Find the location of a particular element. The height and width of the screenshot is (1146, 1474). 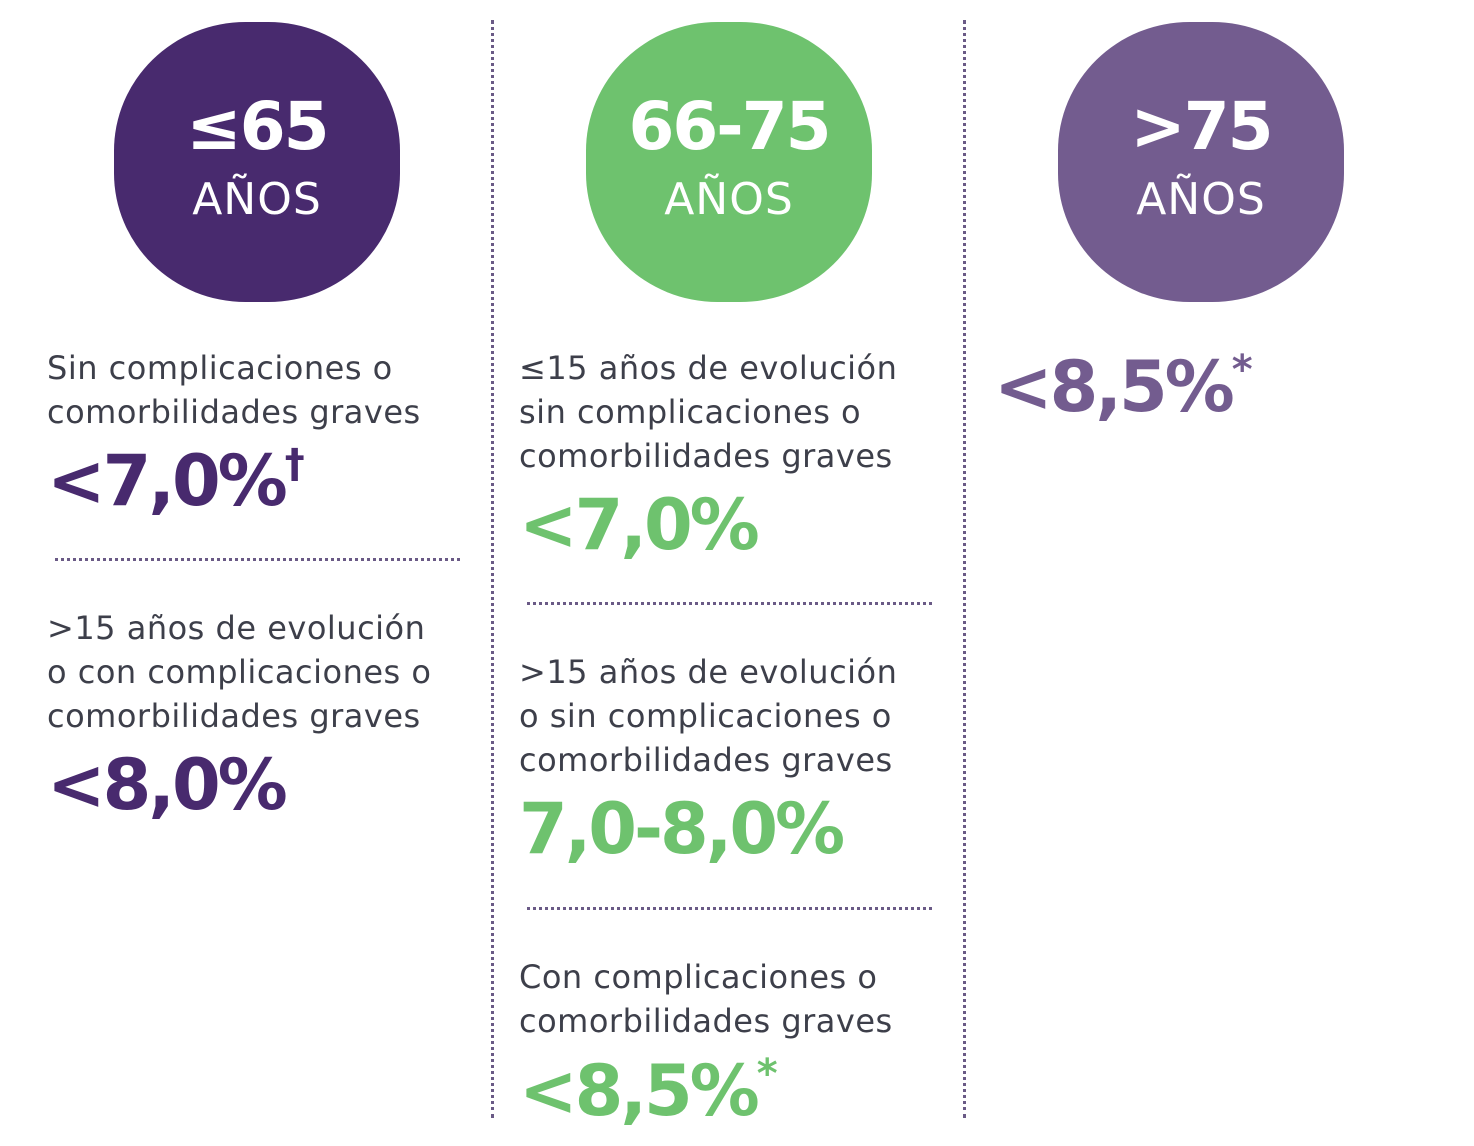

age-range: 66-75 is located at coordinates (729, 126).